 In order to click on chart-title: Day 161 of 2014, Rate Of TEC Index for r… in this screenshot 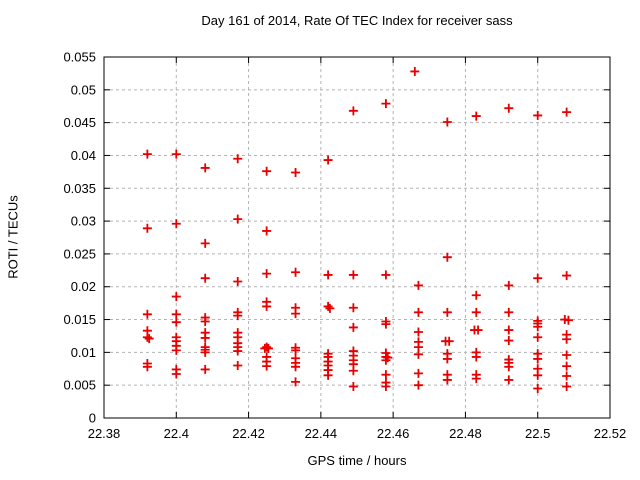, I will do `click(357, 20)`.